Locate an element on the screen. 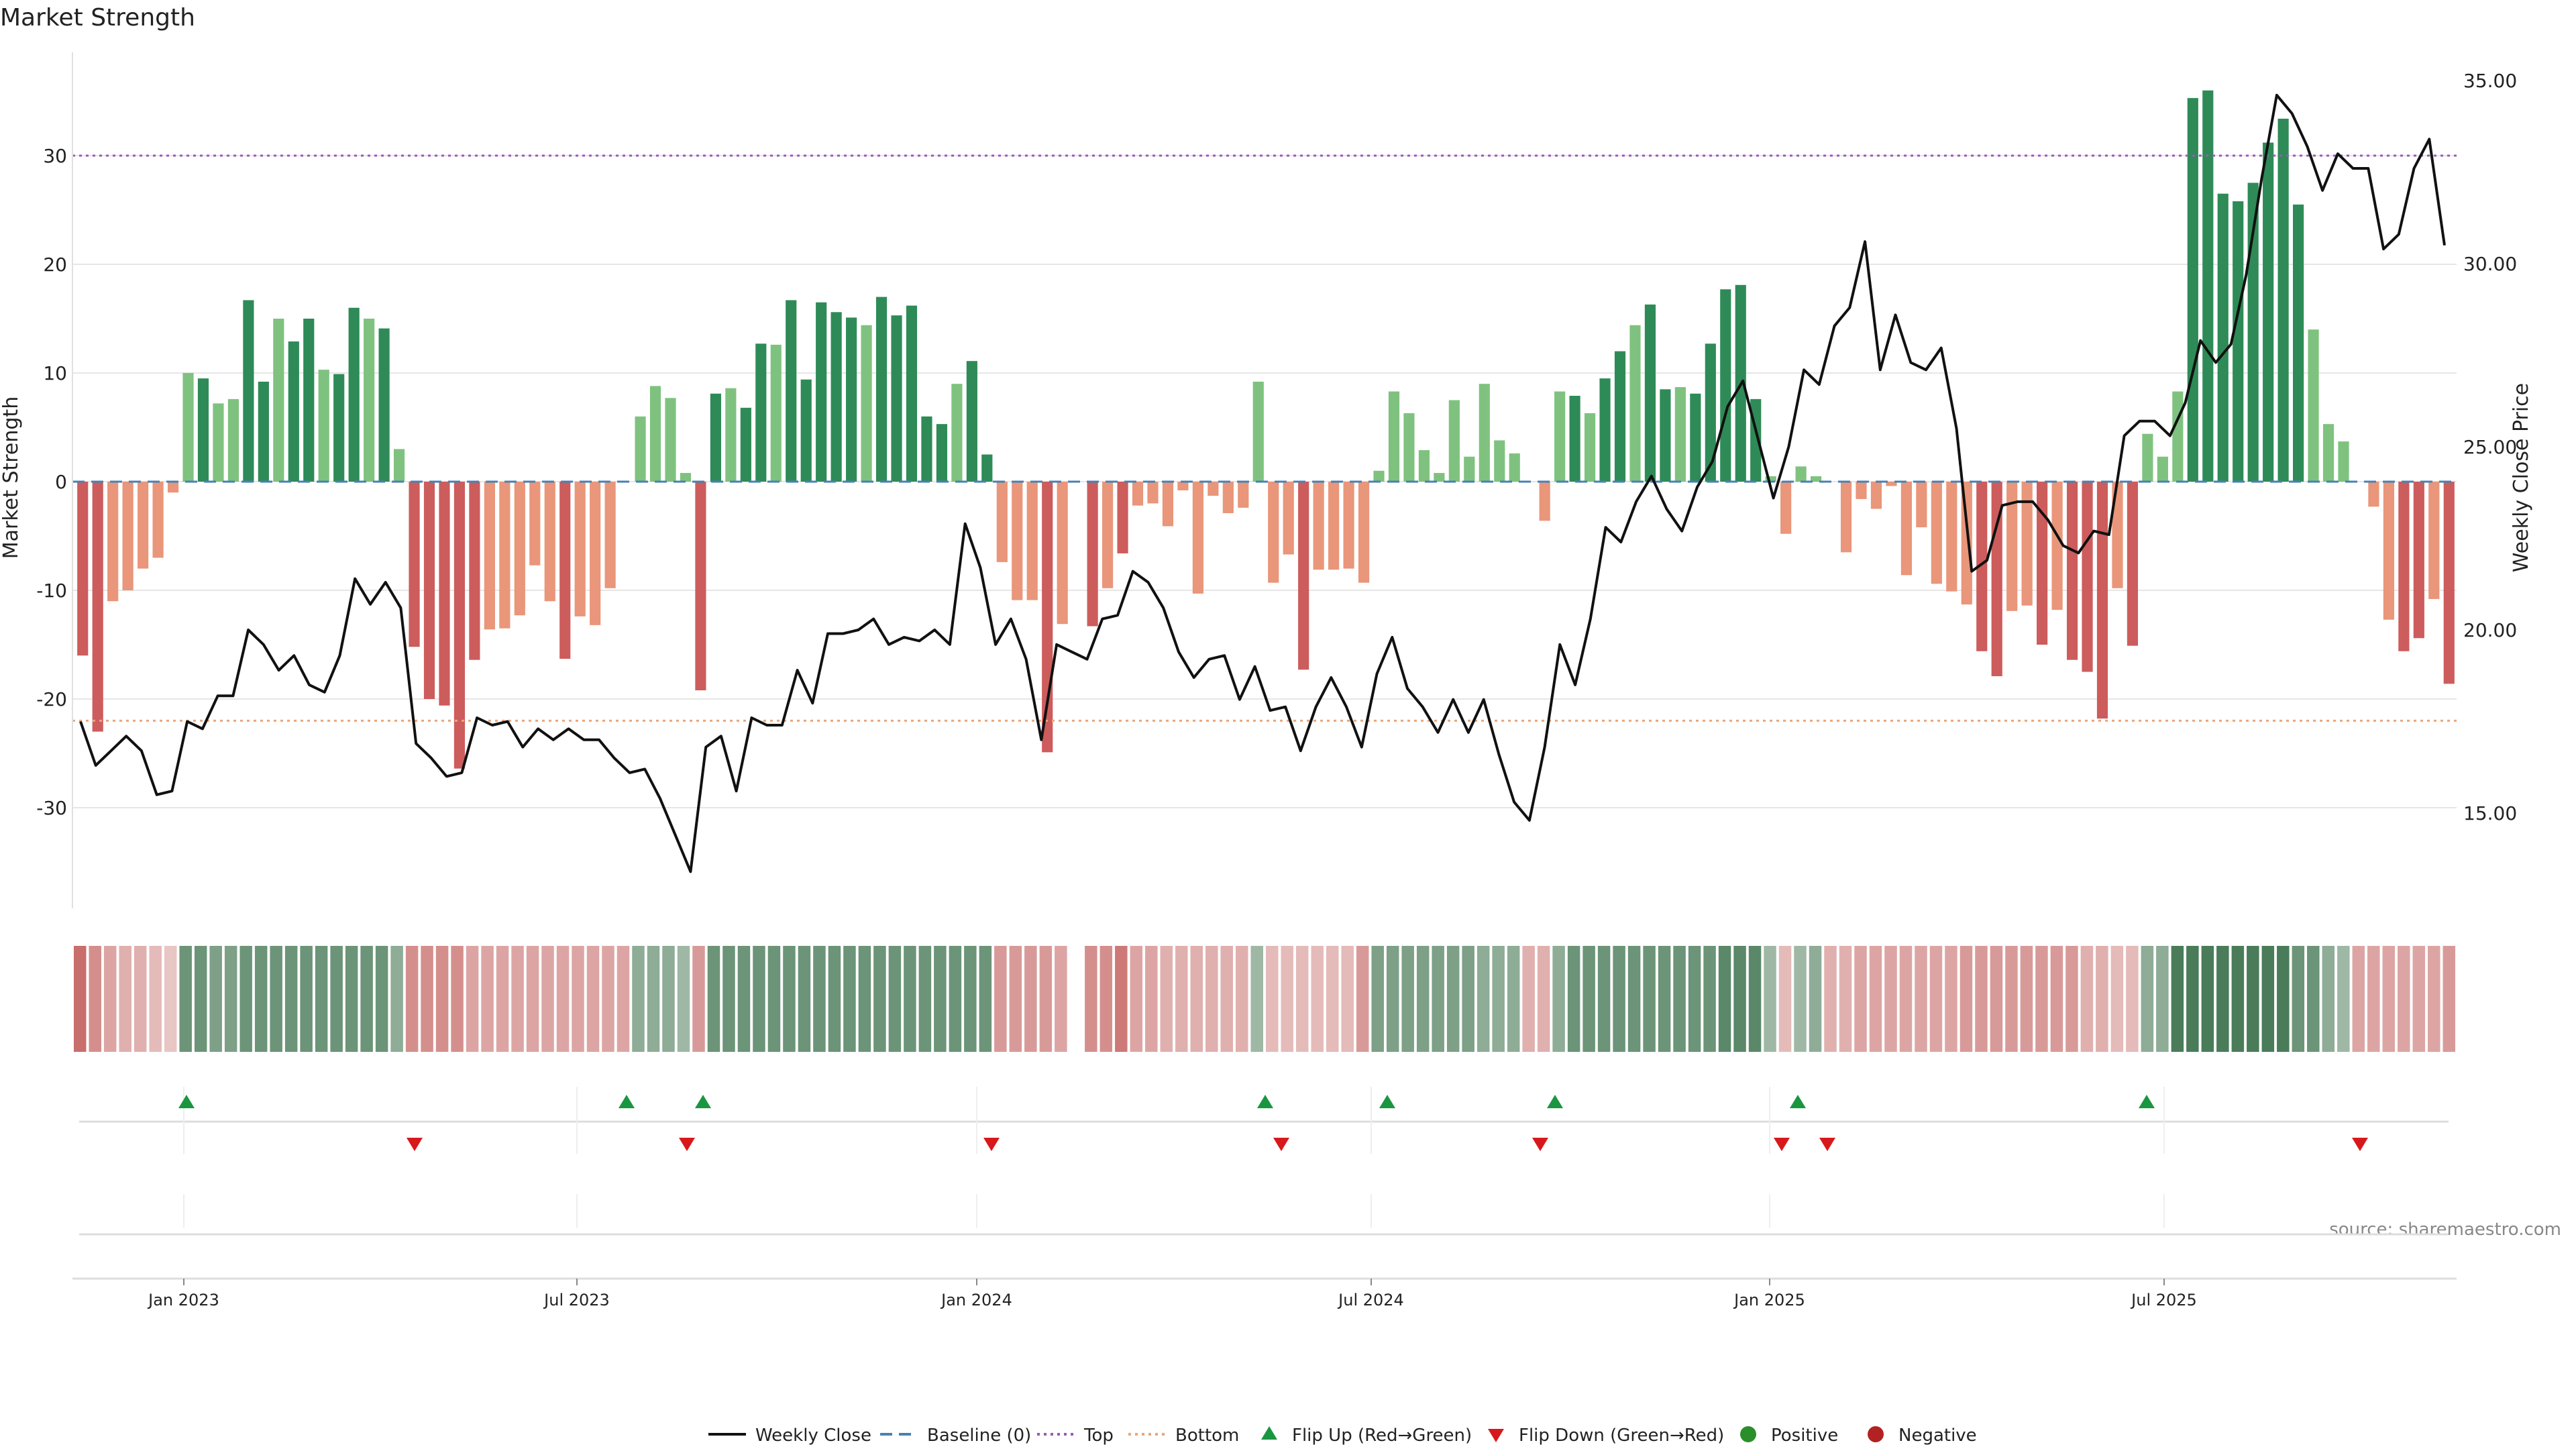  legend-label: Flip Down (Green→Red) is located at coordinates (1621, 1436).